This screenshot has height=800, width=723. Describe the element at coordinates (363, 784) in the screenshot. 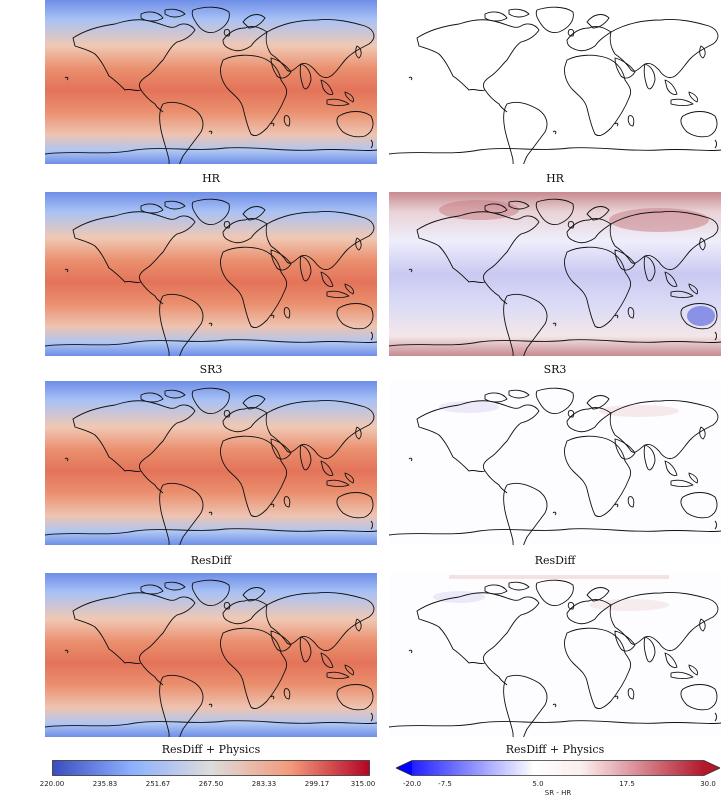

I see `colorbar-left-tick: 315.00` at that location.